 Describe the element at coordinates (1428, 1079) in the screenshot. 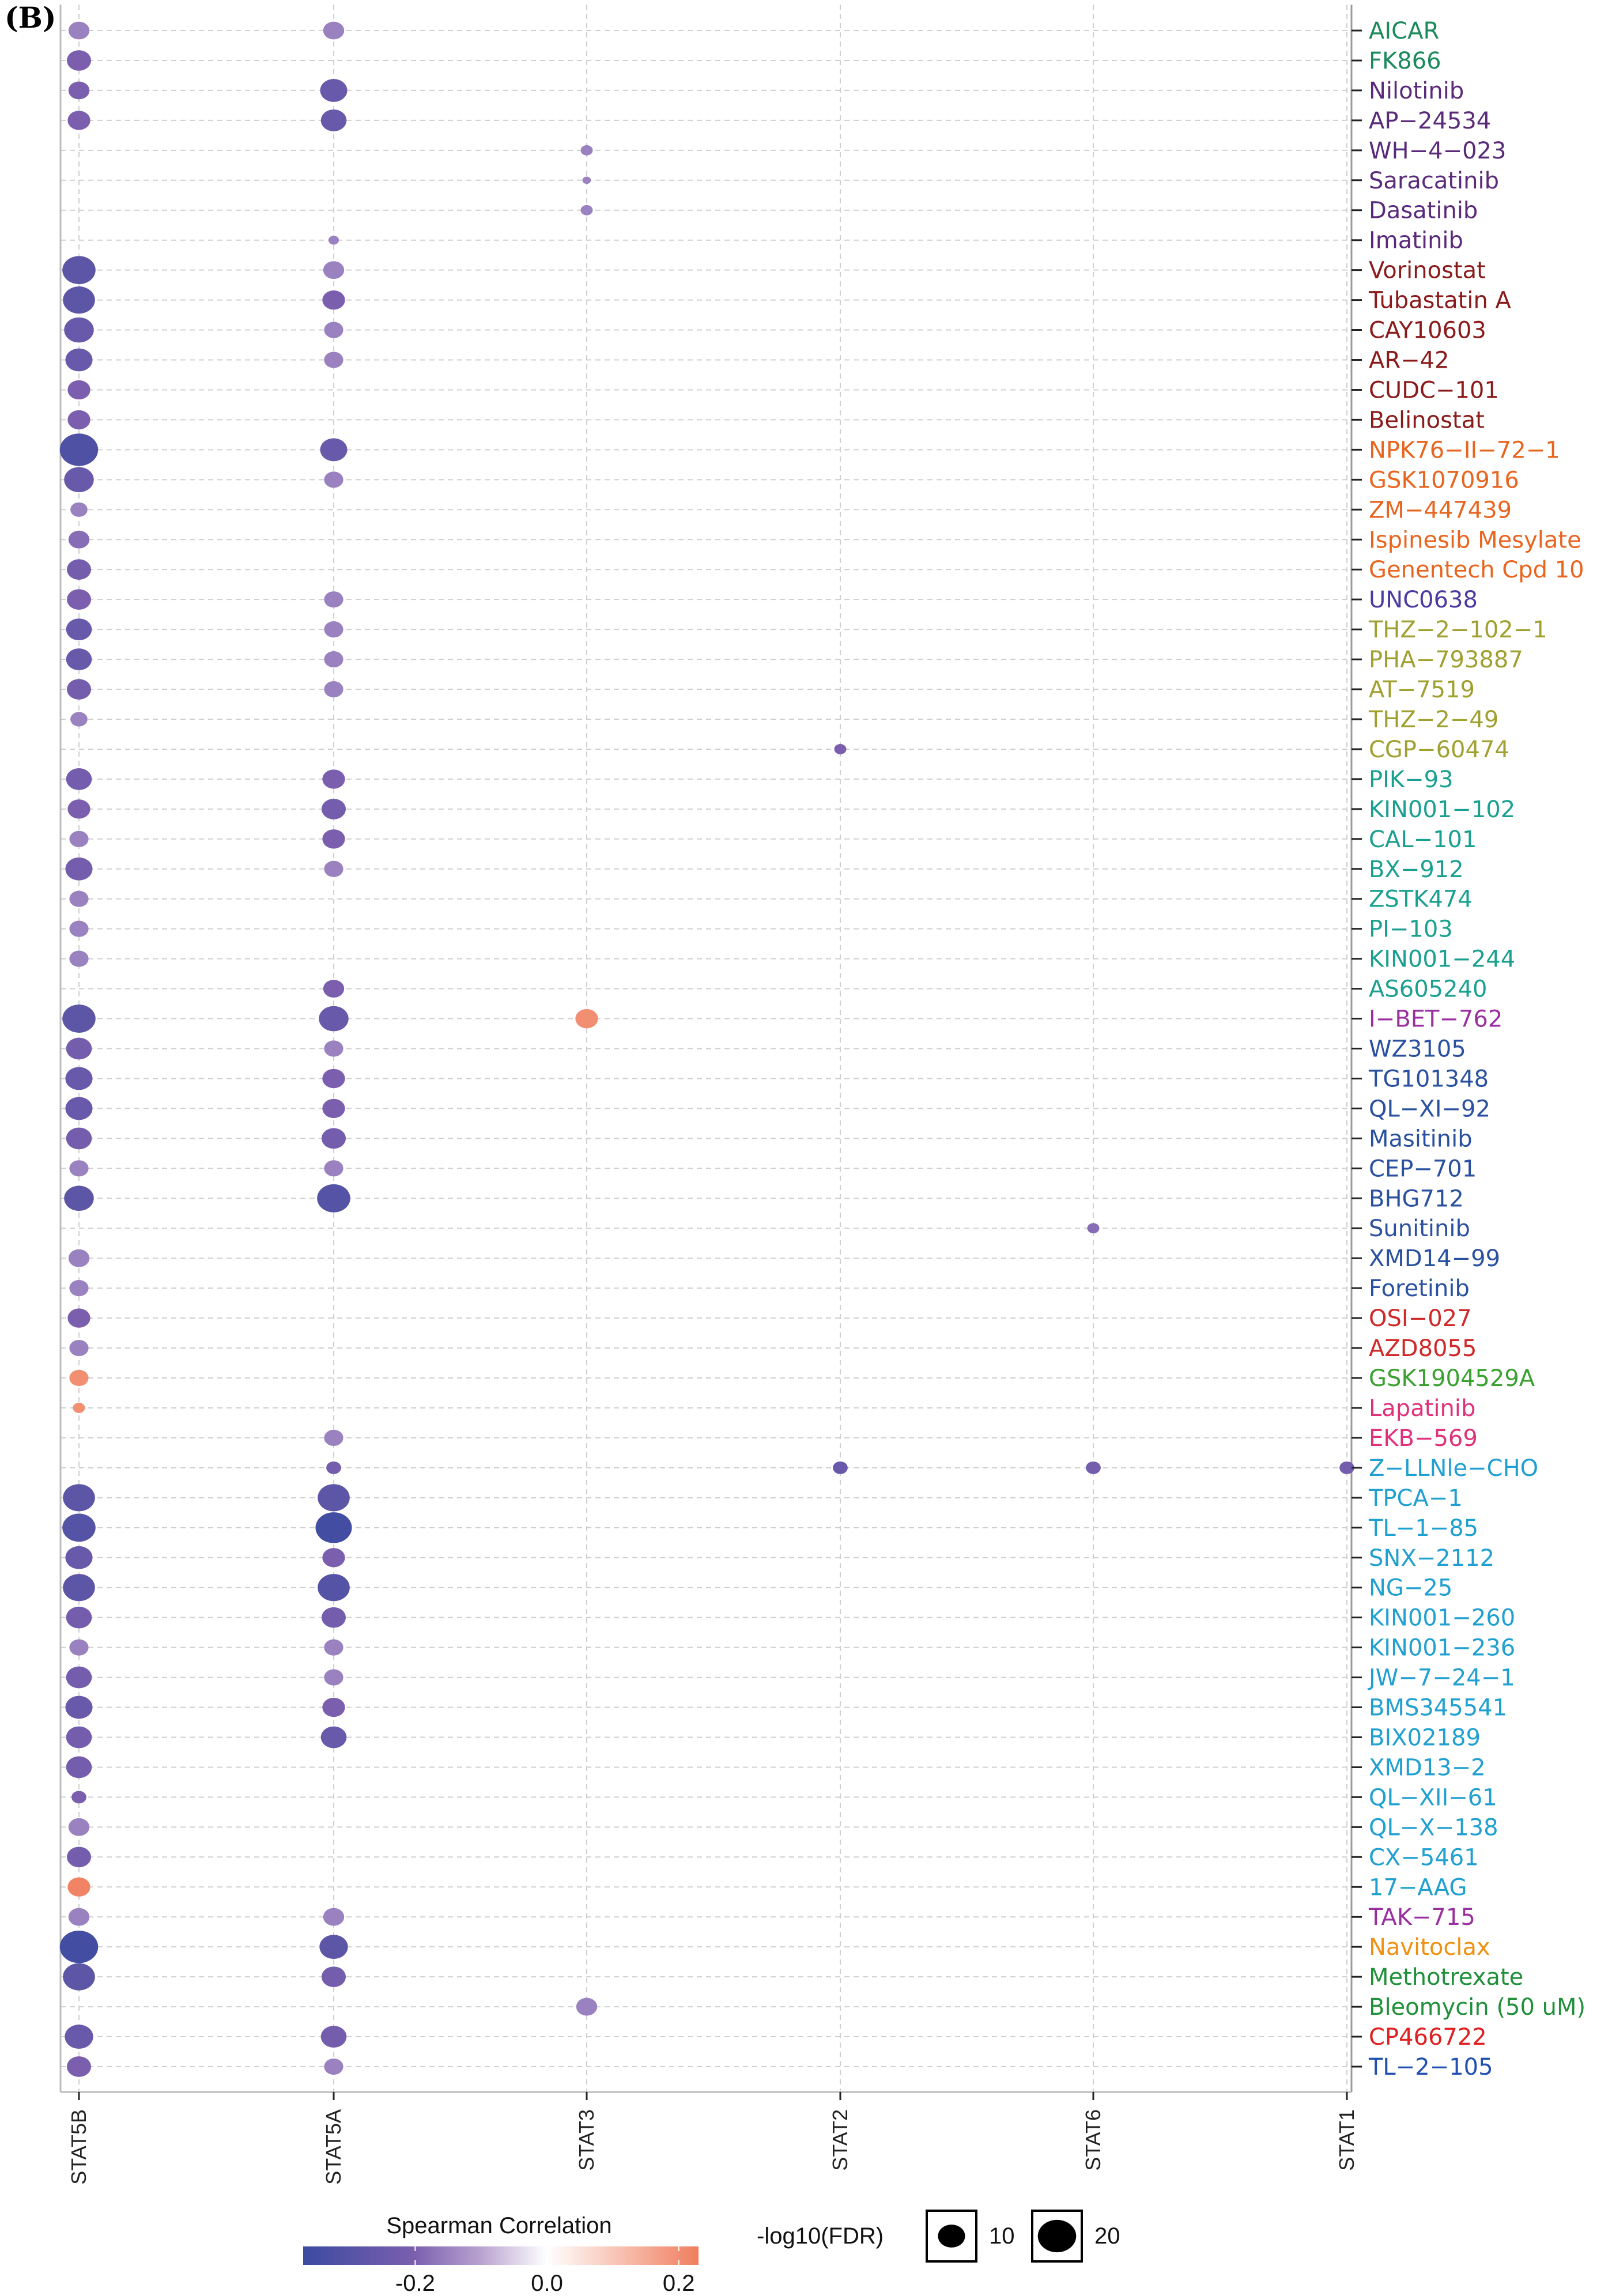

I see `drug-label: TG101348` at that location.